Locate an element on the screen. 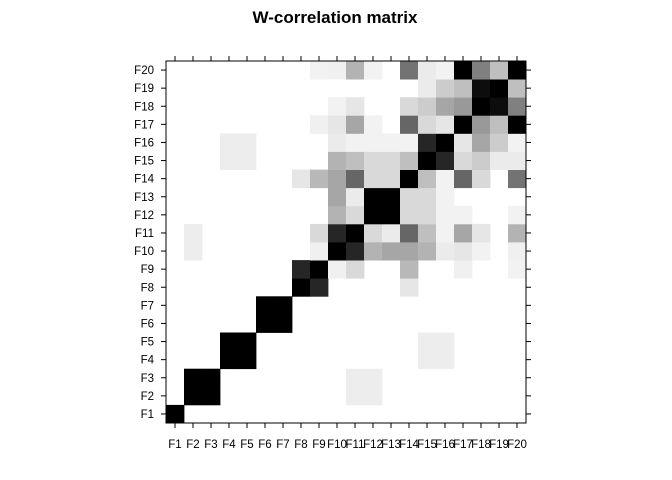  x-tick-label-F8: F8 is located at coordinates (300, 445).